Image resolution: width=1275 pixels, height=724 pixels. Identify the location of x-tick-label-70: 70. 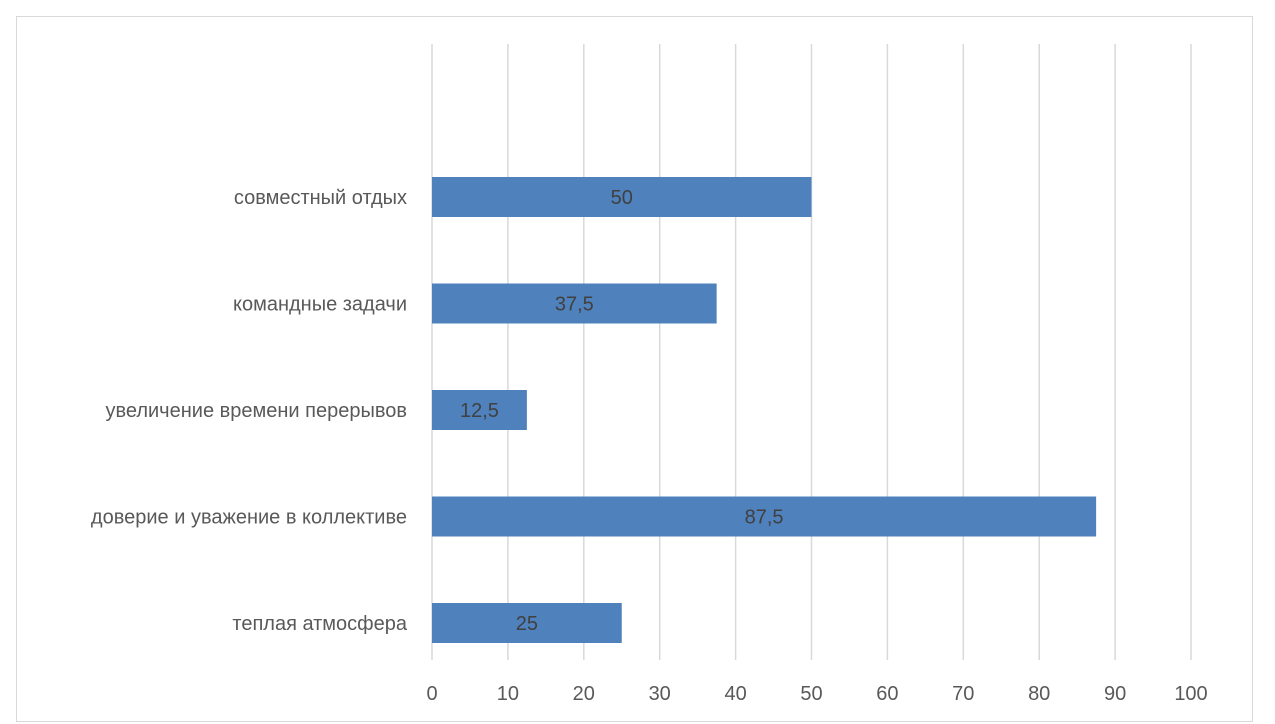
(963, 694).